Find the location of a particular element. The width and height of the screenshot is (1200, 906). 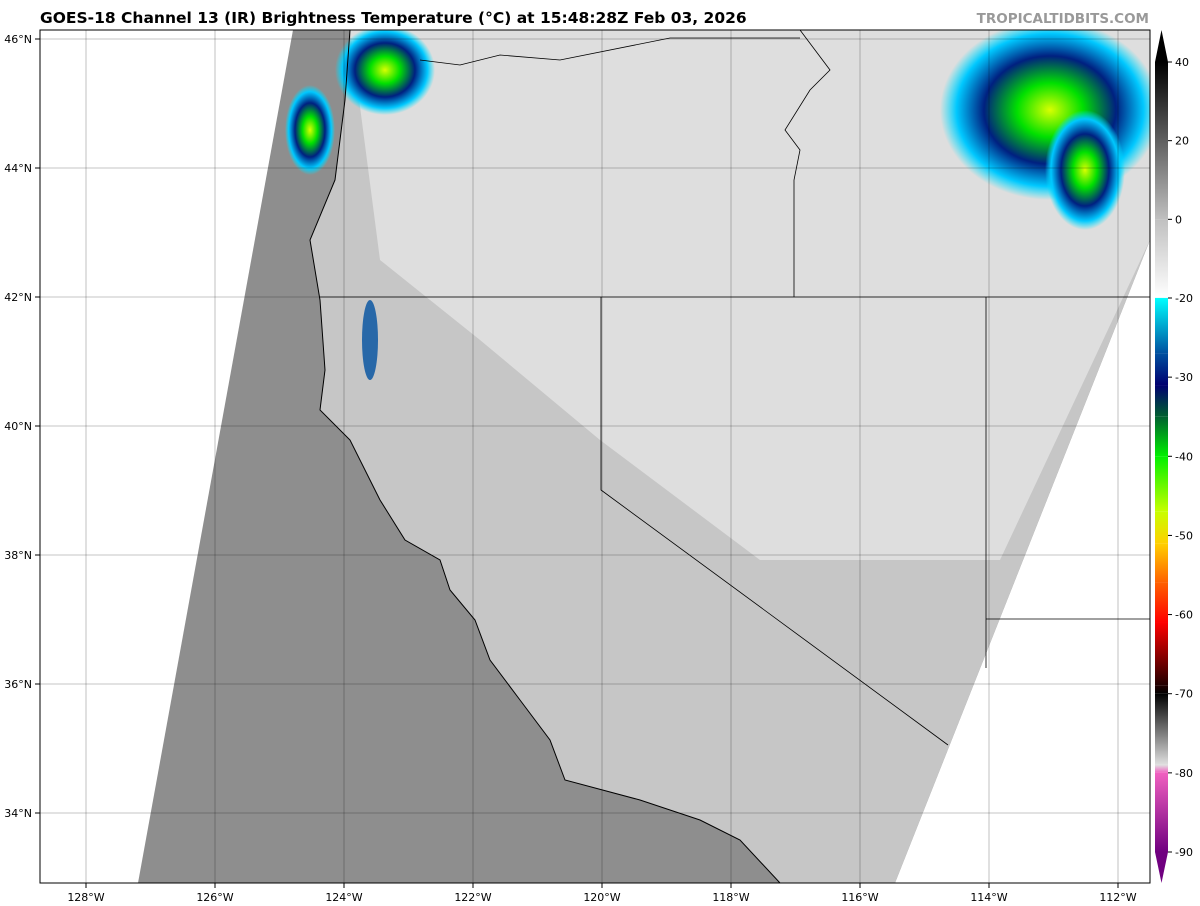

lon-tick-label: 116°W is located at coordinates (859, 897).